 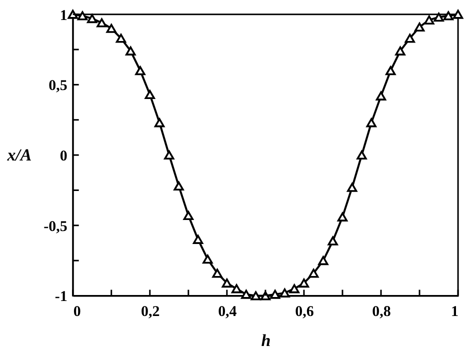 I want to click on x-tick-label: 0,4, so click(x=228, y=312).